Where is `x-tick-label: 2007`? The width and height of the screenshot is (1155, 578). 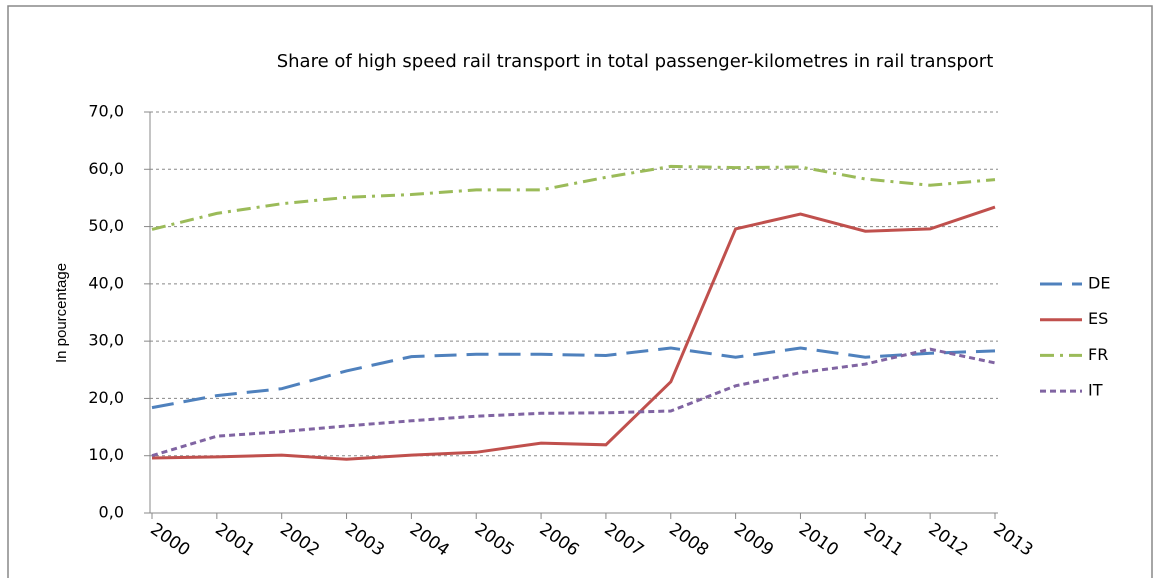 x-tick-label: 2007 is located at coordinates (623, 539).